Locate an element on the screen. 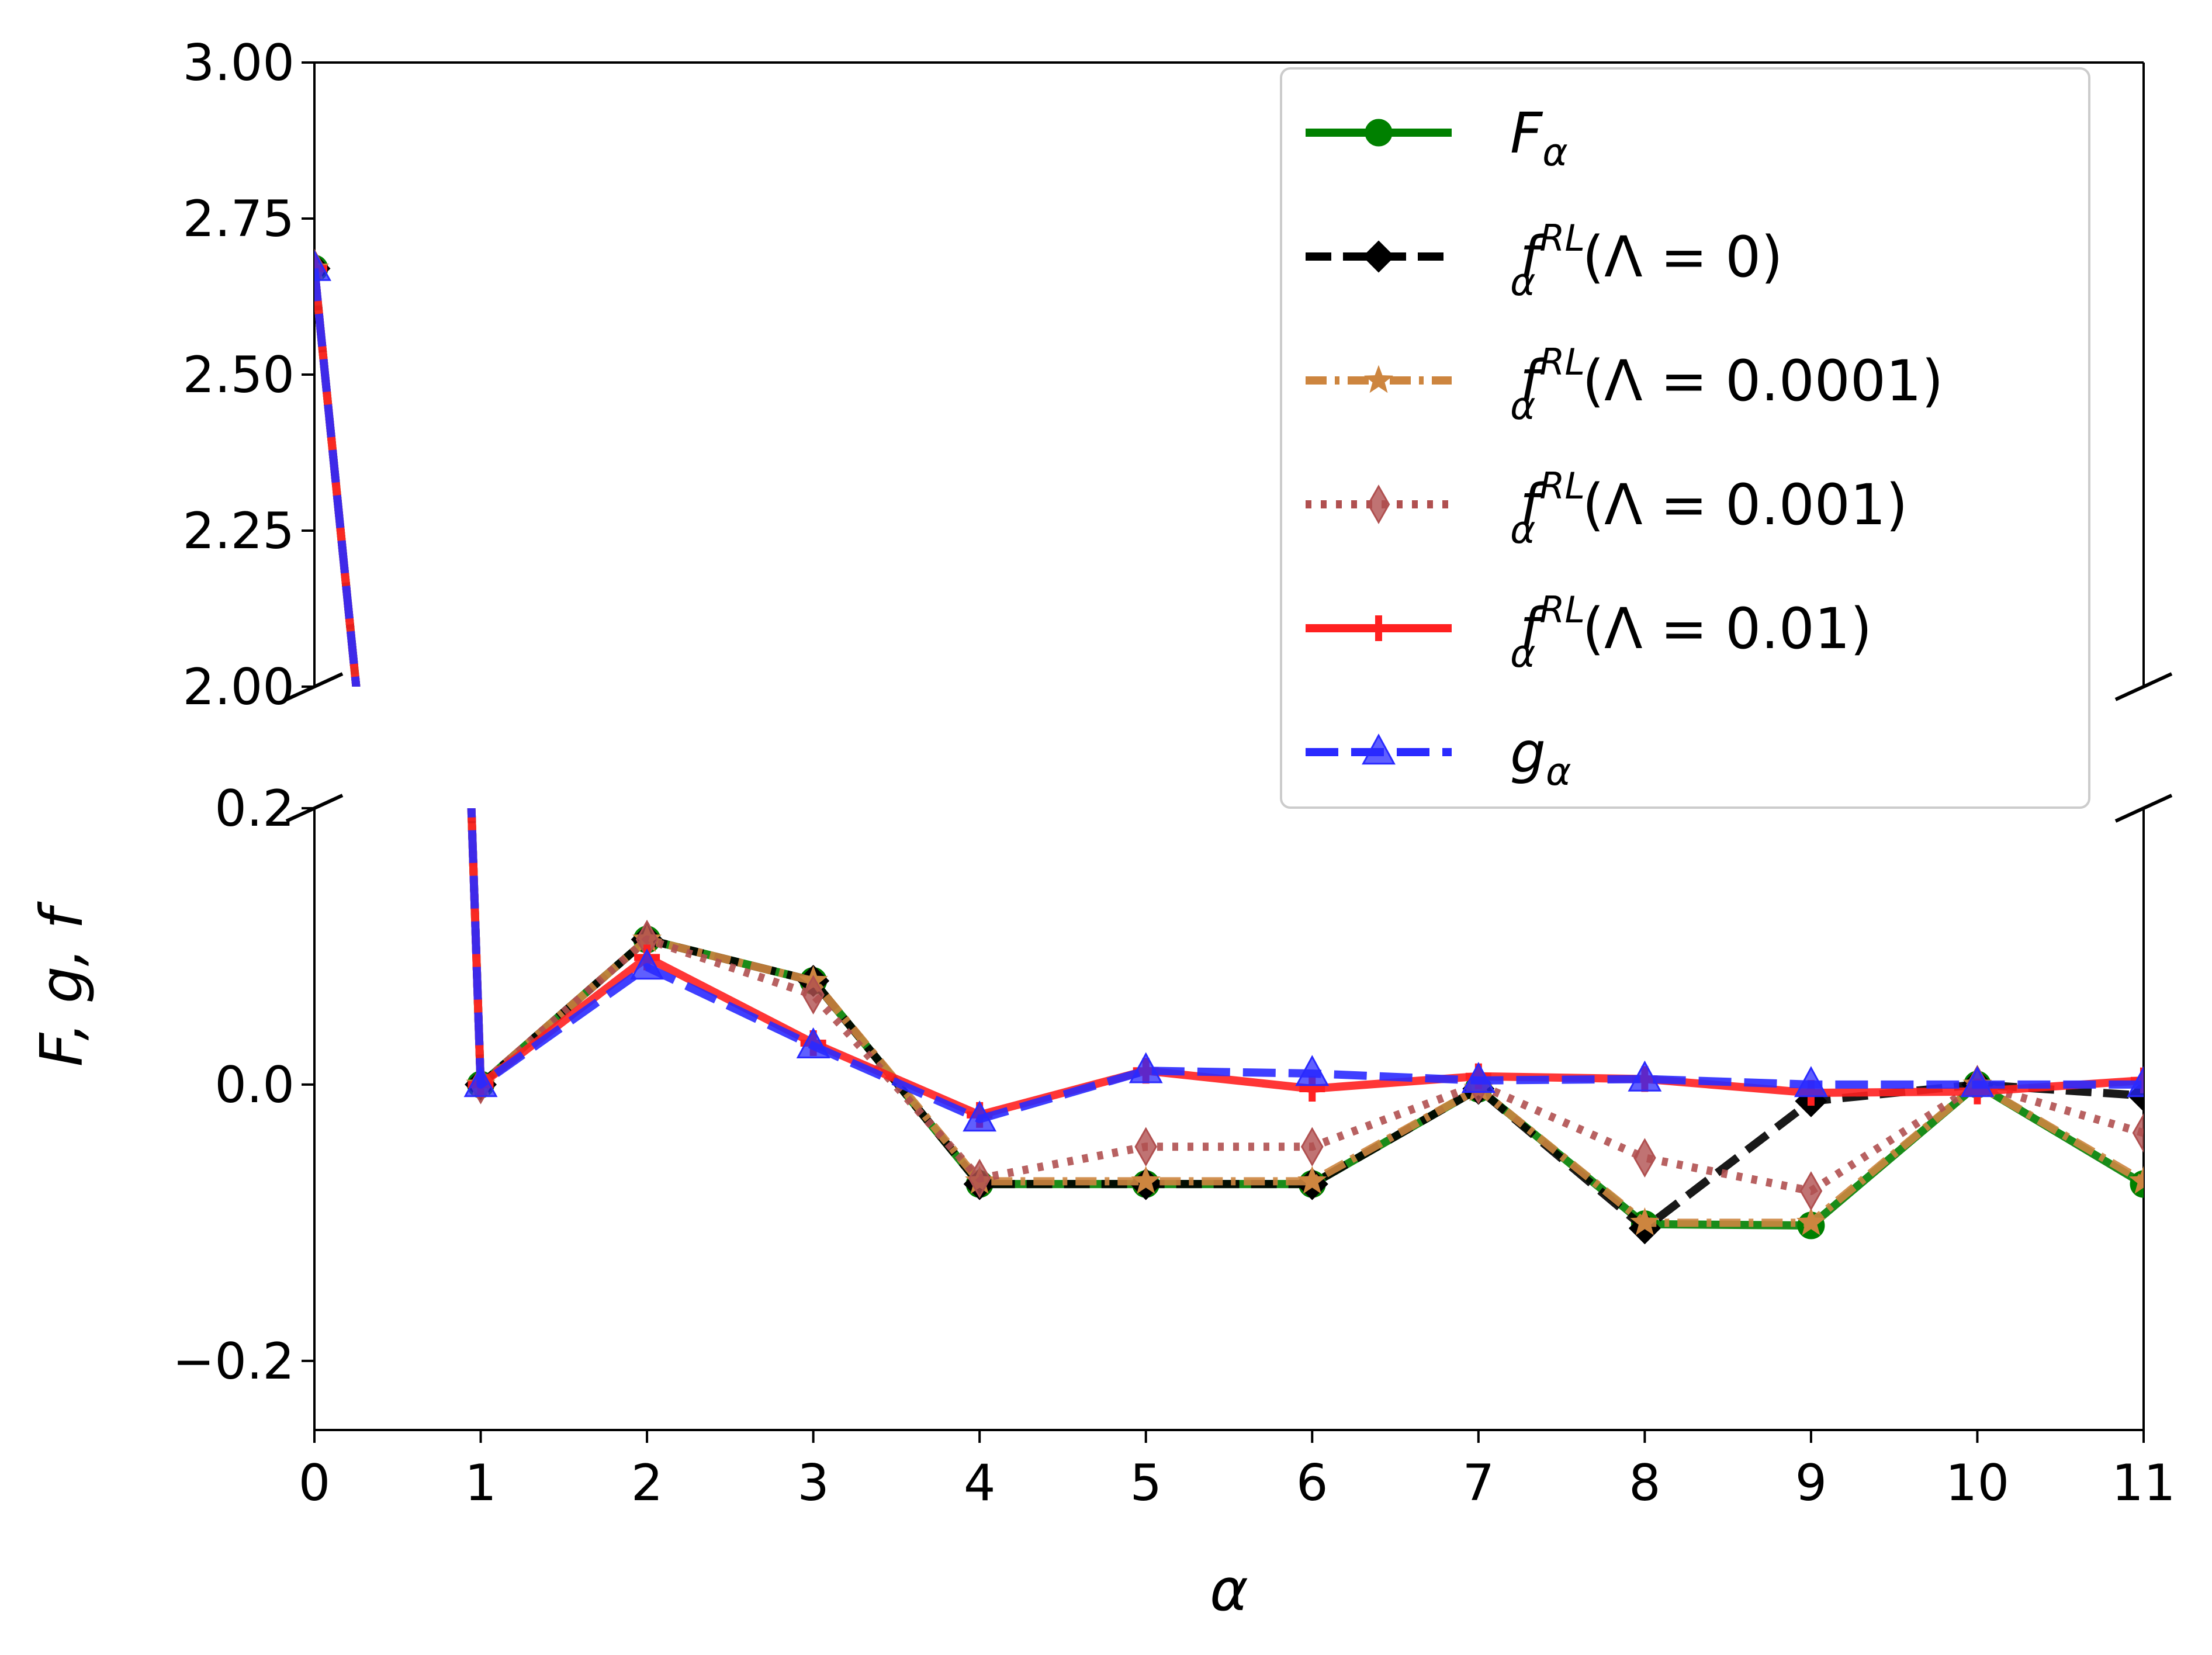 This screenshot has height=1655, width=2212. series-5-bottom is located at coordinates (1303, 970).